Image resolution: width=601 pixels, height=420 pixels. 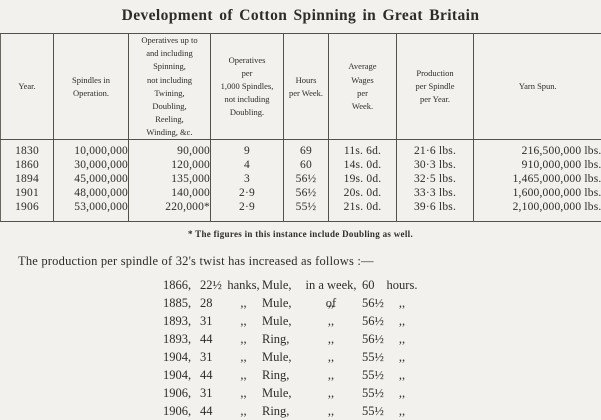 I want to click on table-cell: 48,000,000, so click(x=91, y=193).